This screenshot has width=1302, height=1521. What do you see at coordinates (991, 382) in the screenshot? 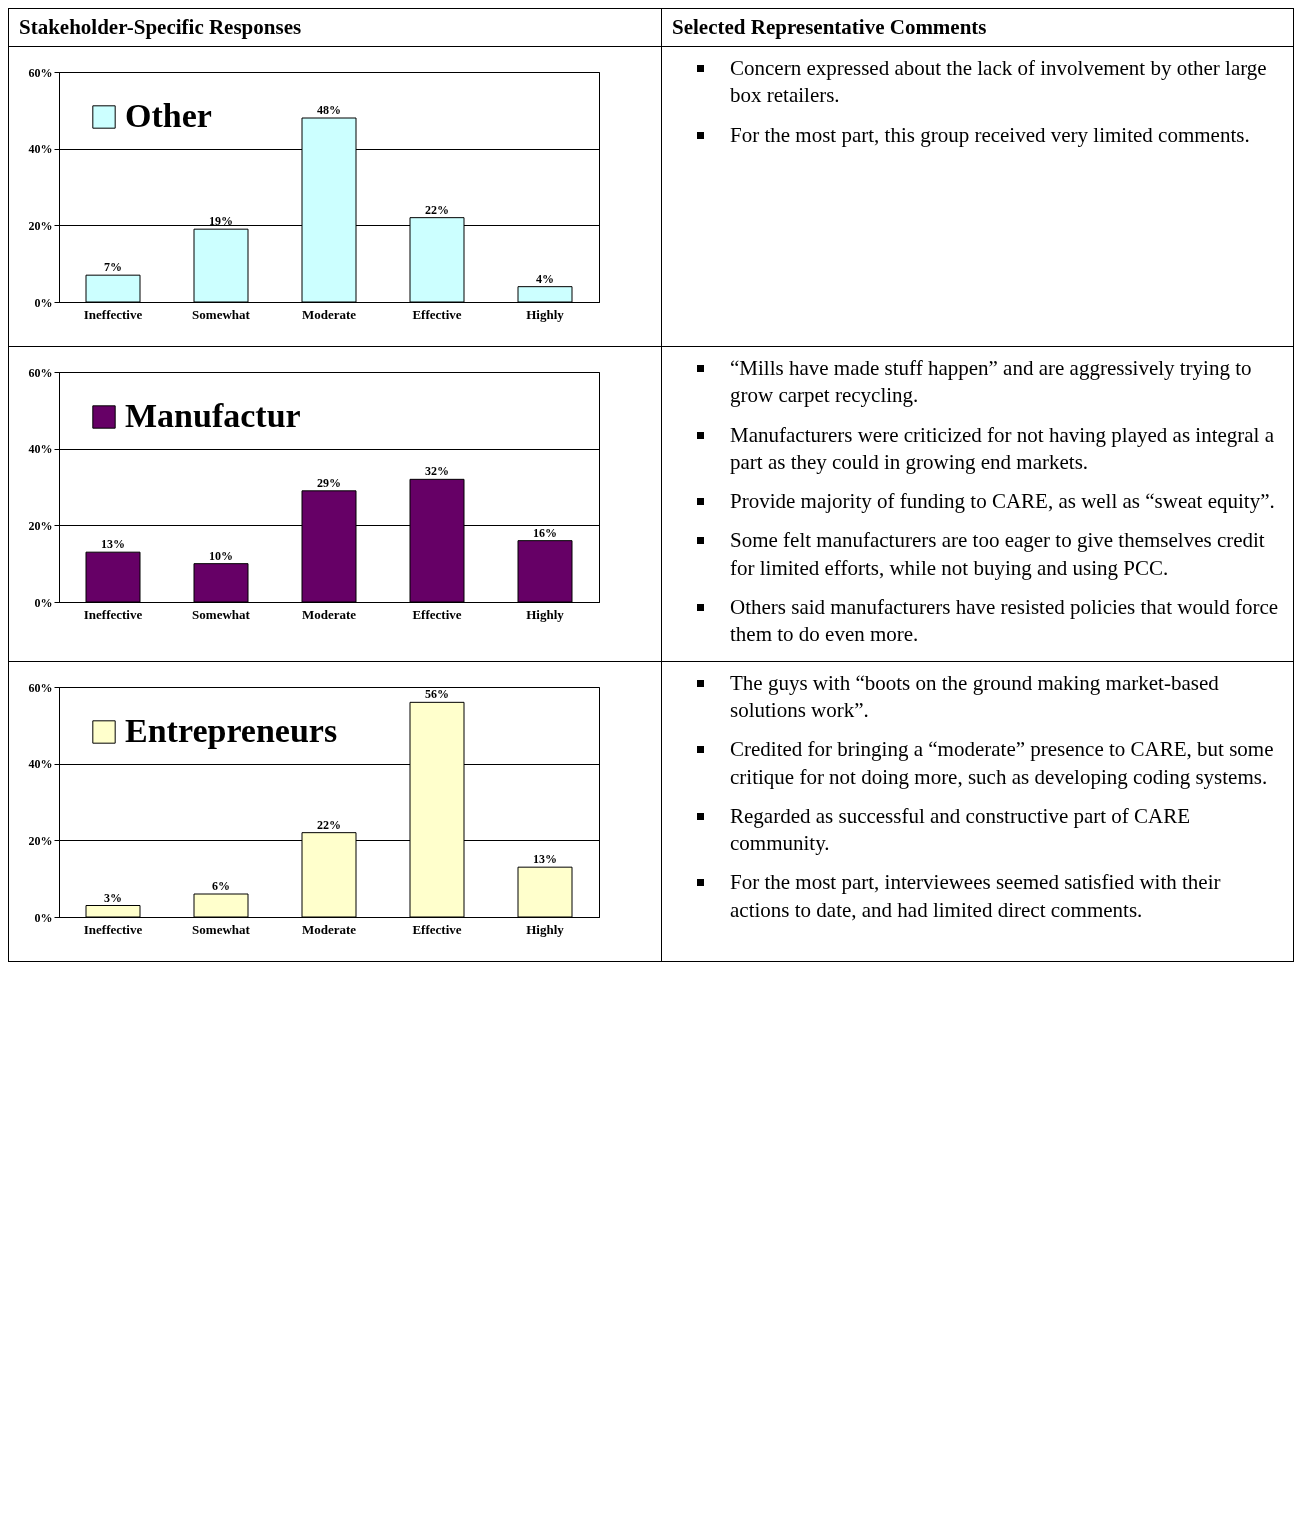
I see `text: “Mills have made stuff happen” and are aggressively trying to grow carpet recycling.` at bounding box center [991, 382].